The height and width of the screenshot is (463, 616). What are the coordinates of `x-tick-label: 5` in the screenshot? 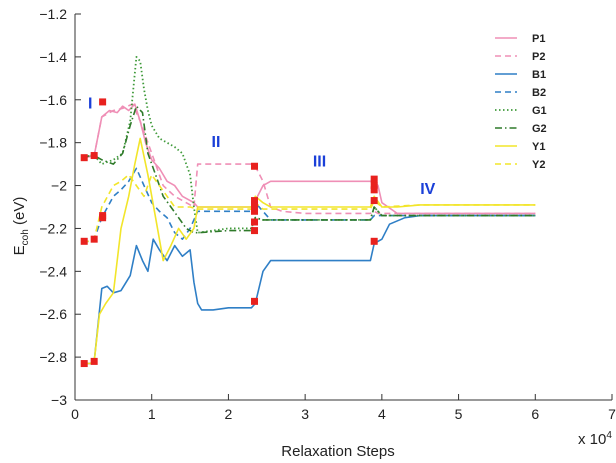 It's located at (459, 414).